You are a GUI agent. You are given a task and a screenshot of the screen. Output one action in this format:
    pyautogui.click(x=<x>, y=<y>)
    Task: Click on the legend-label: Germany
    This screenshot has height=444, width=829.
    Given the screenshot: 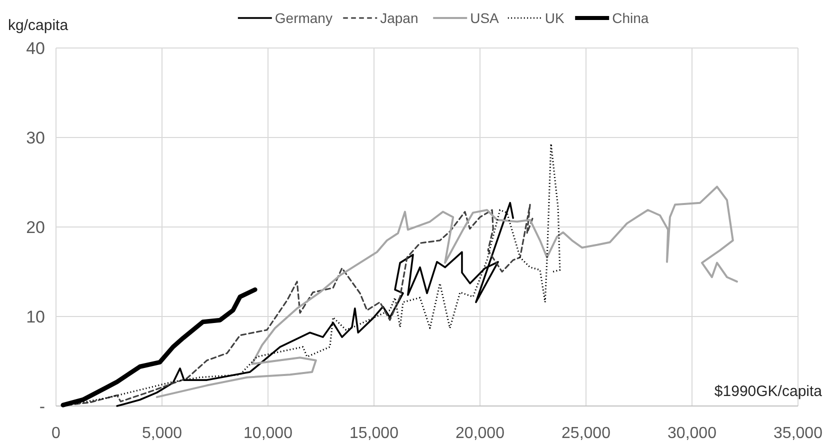 What is the action you would take?
    pyautogui.click(x=303, y=18)
    